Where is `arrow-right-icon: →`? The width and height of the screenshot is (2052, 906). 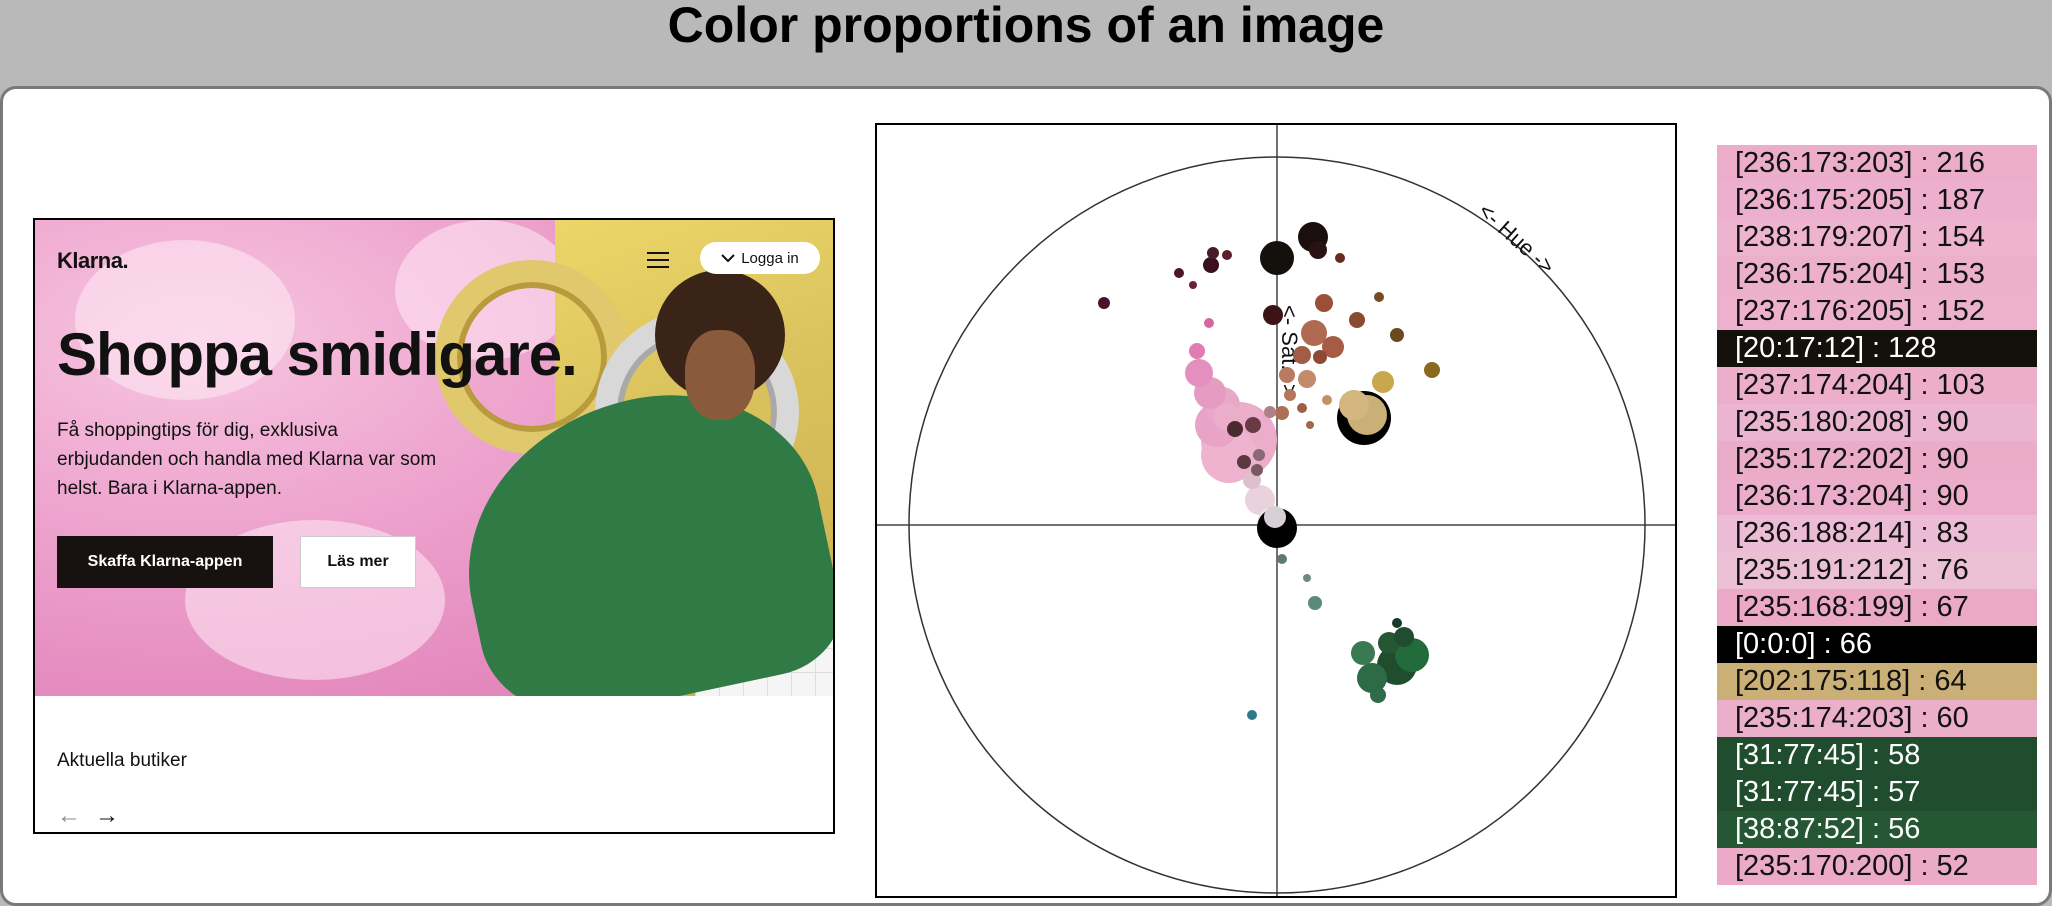
arrow-right-icon: → is located at coordinates (107, 815).